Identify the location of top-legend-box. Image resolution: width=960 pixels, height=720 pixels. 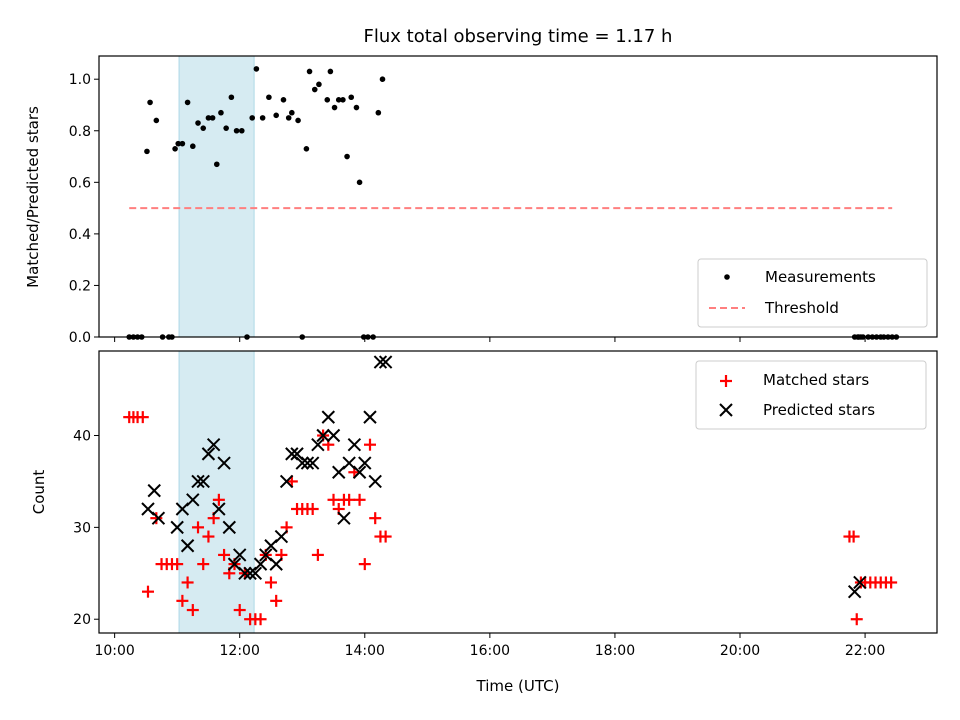
(812, 293).